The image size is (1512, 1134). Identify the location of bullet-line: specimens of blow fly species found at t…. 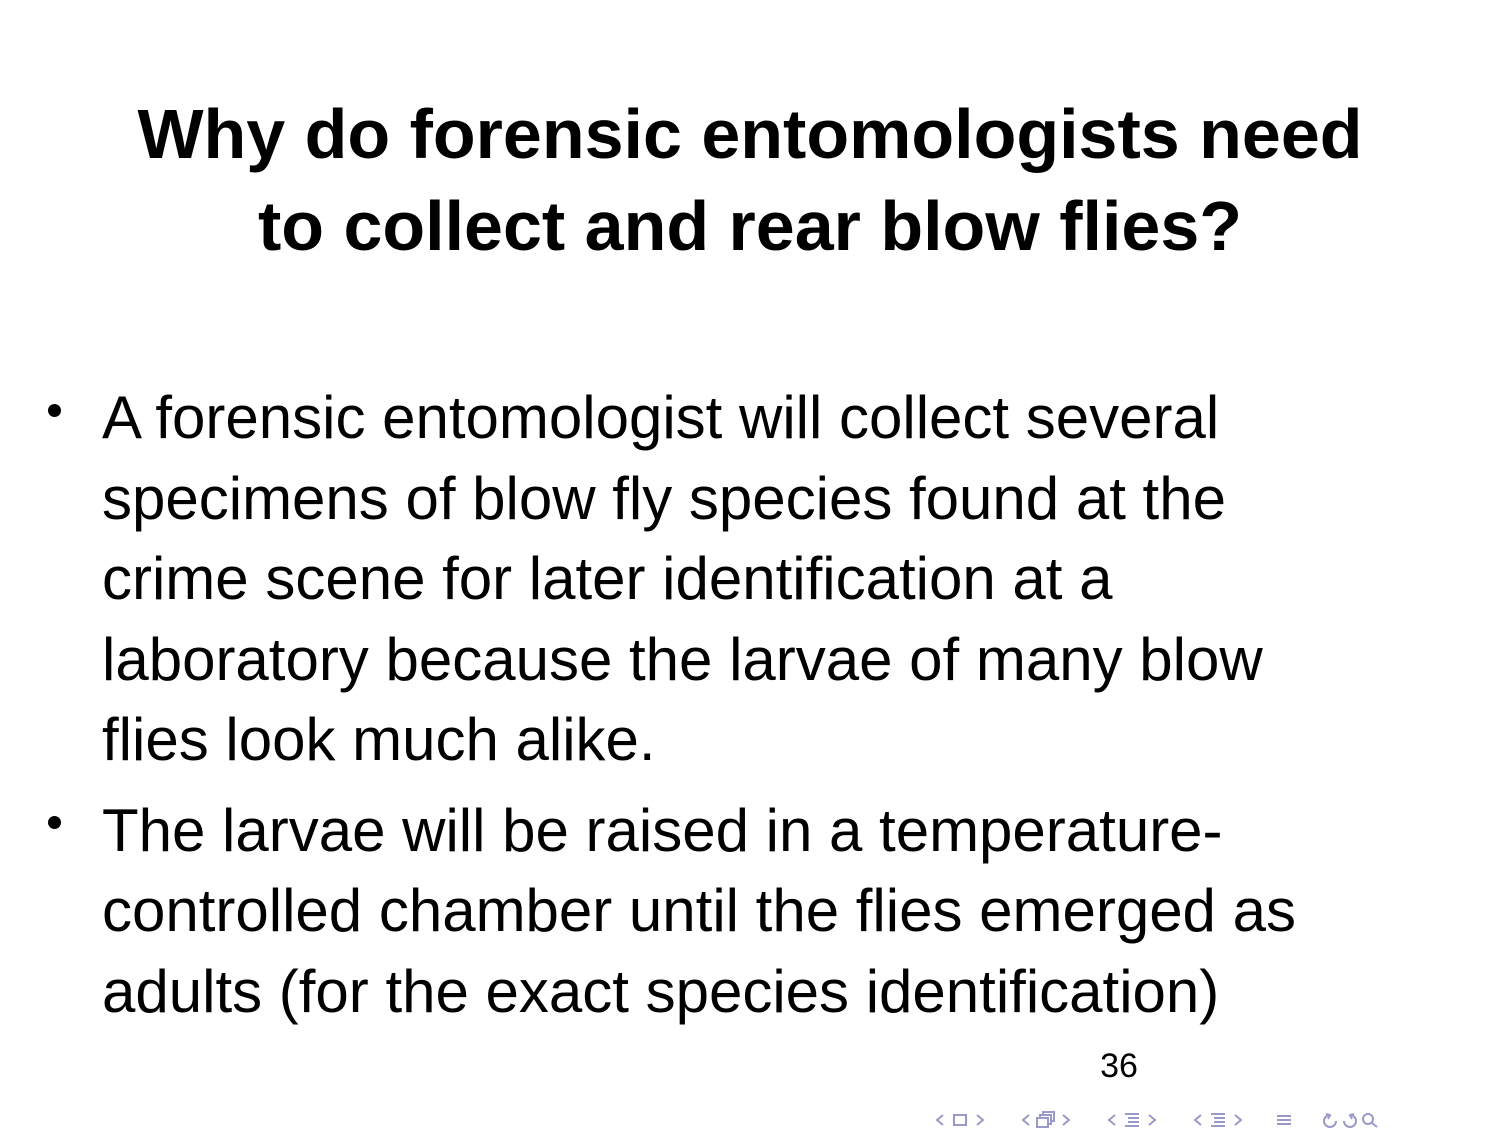
(664, 498).